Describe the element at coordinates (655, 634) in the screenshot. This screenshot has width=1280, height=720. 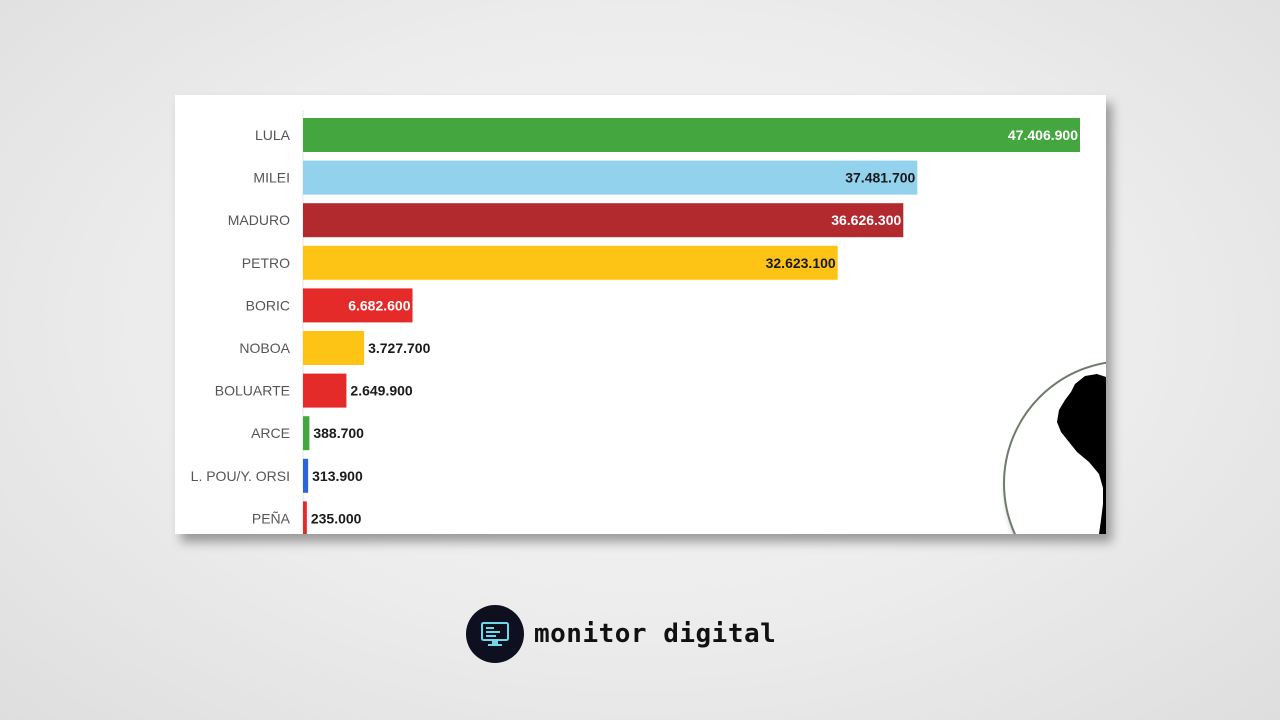
I see `brand-name: monitor digital` at that location.